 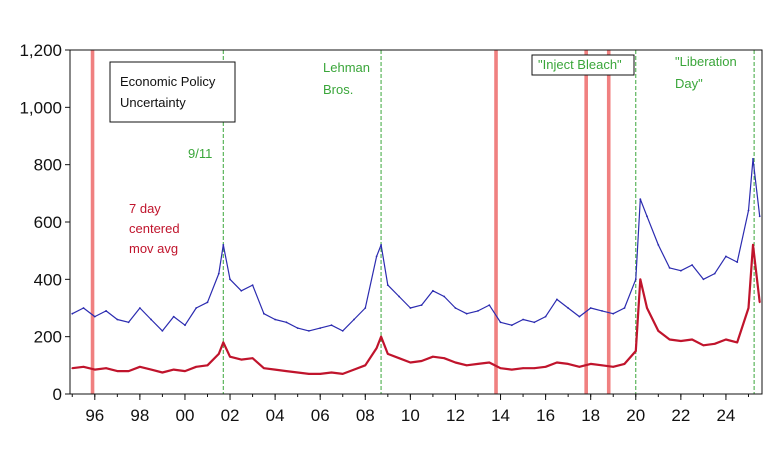 What do you see at coordinates (200, 153) in the screenshot?
I see `event-annotation-0-line-0: 9/11` at bounding box center [200, 153].